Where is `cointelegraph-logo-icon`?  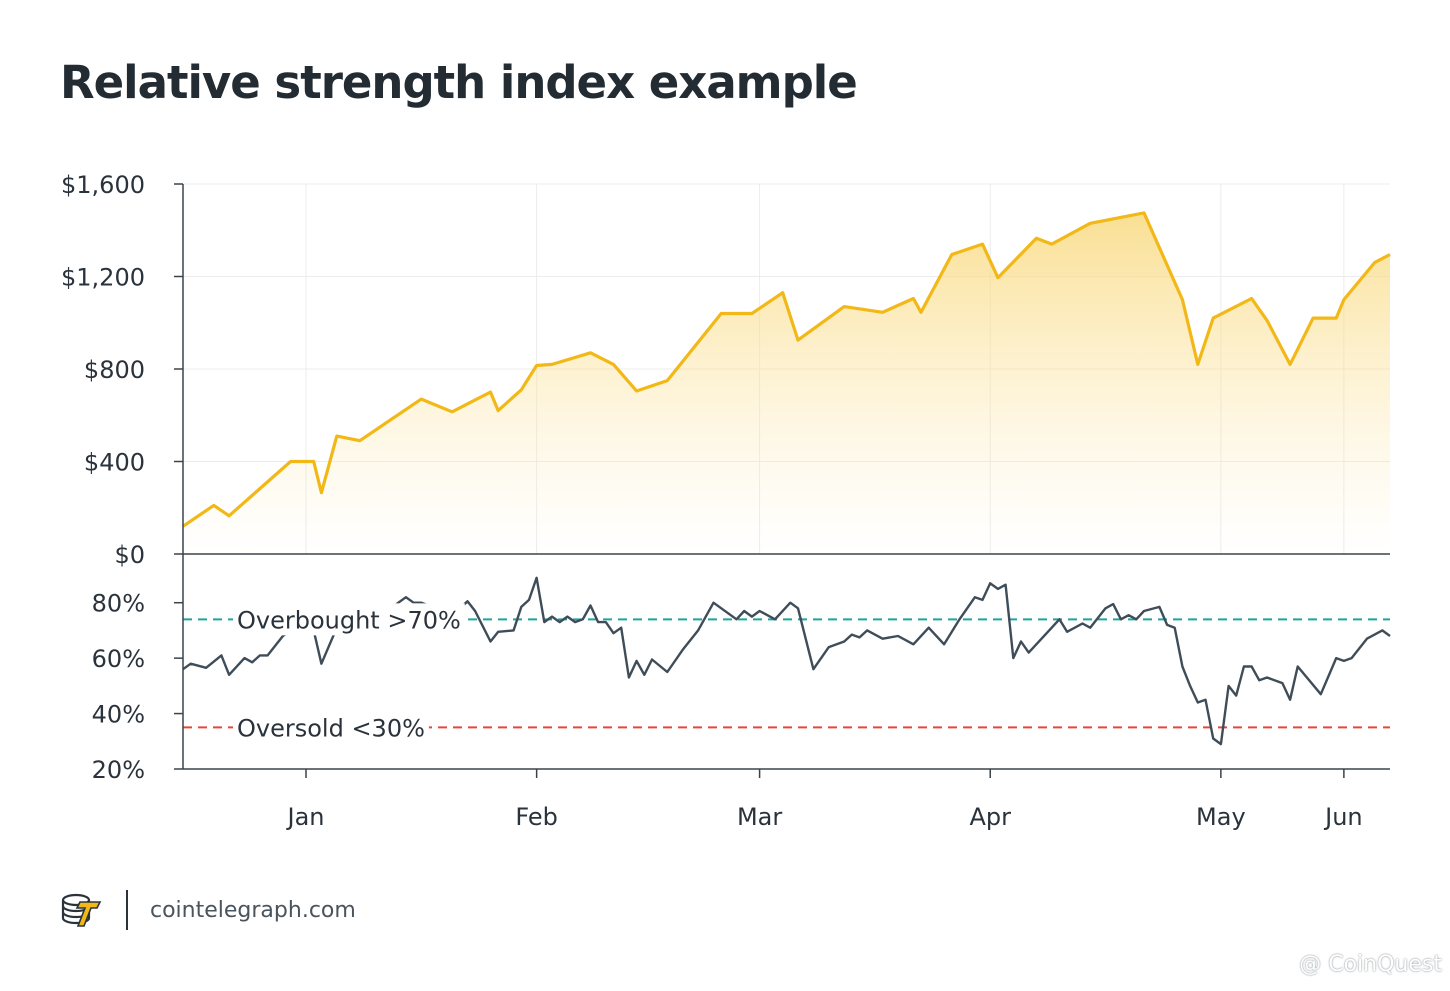 cointelegraph-logo-icon is located at coordinates (81, 910).